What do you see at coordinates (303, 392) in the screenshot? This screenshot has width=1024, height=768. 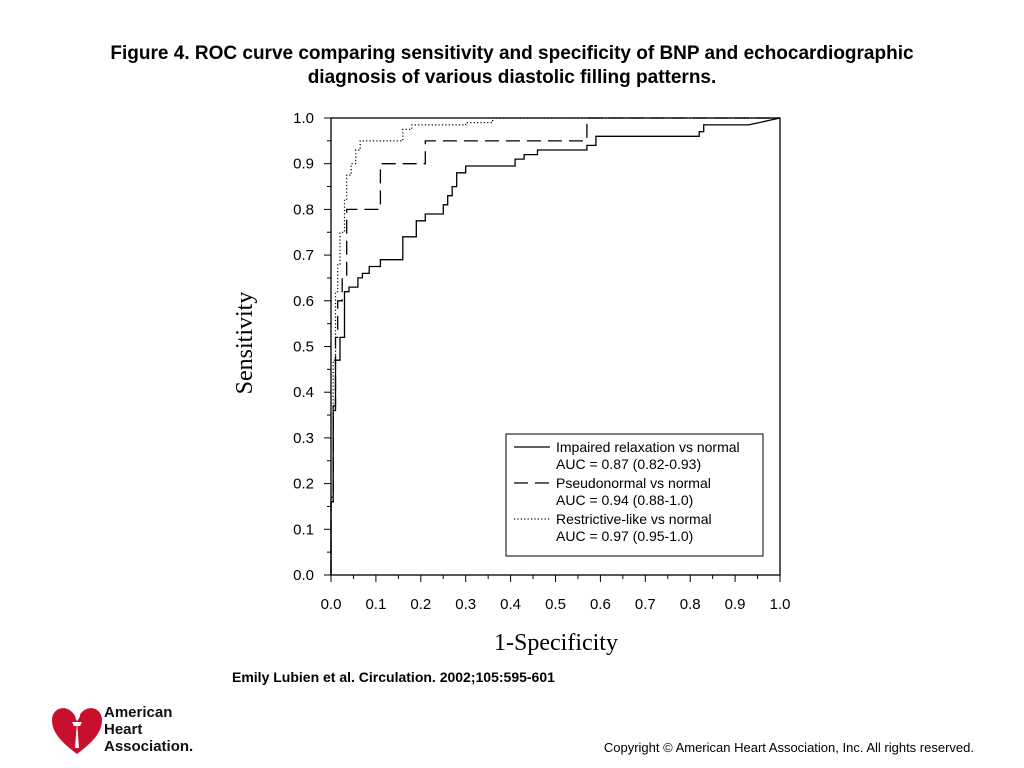 I see `y-tick-label: 0.4` at bounding box center [303, 392].